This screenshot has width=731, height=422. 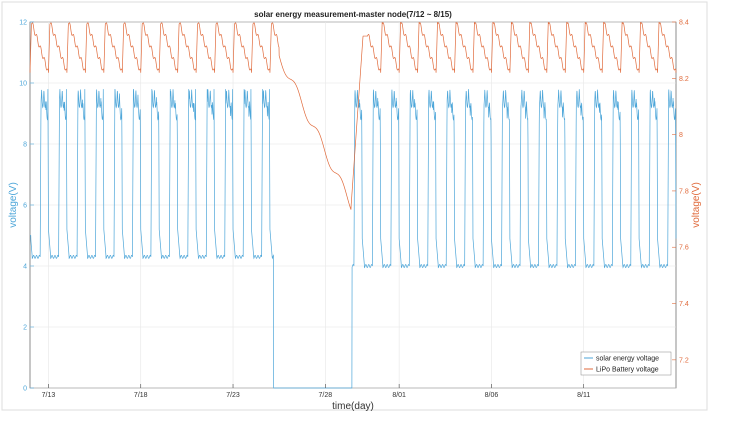 What do you see at coordinates (627, 359) in the screenshot?
I see `legend-solar-label: solar energy voltage` at bounding box center [627, 359].